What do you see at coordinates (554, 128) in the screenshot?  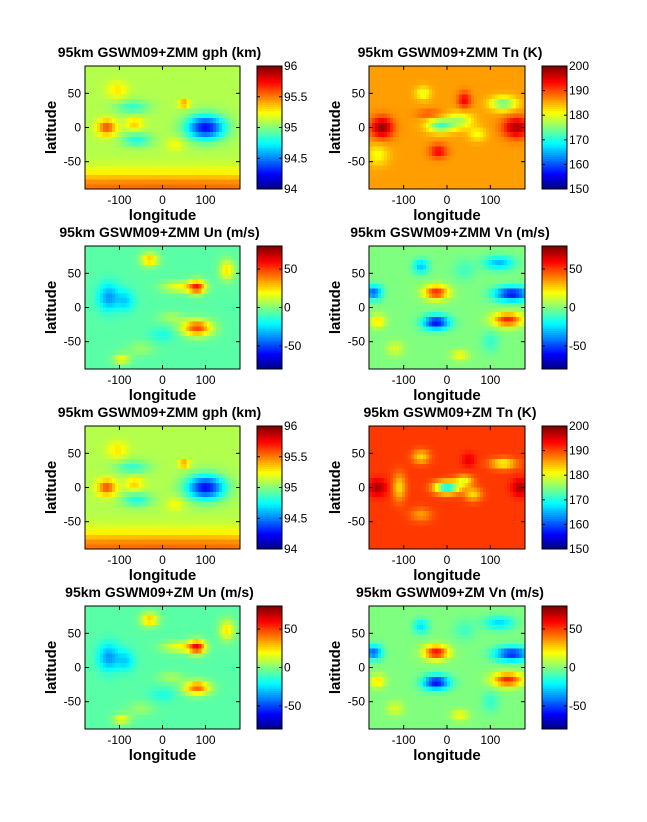 I see `colorbar` at bounding box center [554, 128].